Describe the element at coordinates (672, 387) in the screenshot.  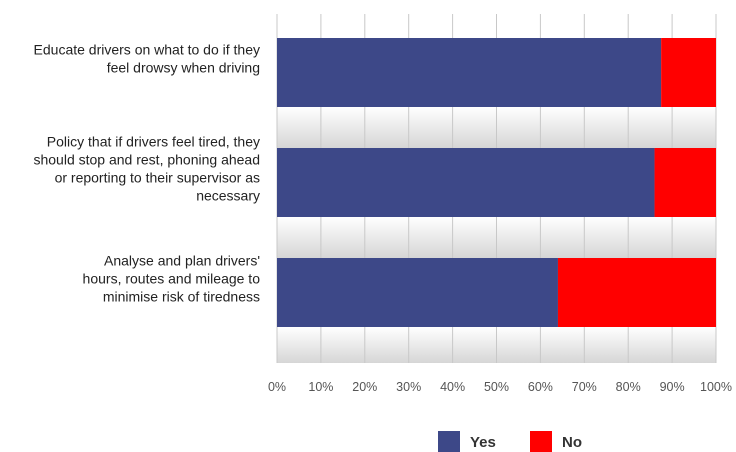
I see `x-tick-label: 90%` at that location.